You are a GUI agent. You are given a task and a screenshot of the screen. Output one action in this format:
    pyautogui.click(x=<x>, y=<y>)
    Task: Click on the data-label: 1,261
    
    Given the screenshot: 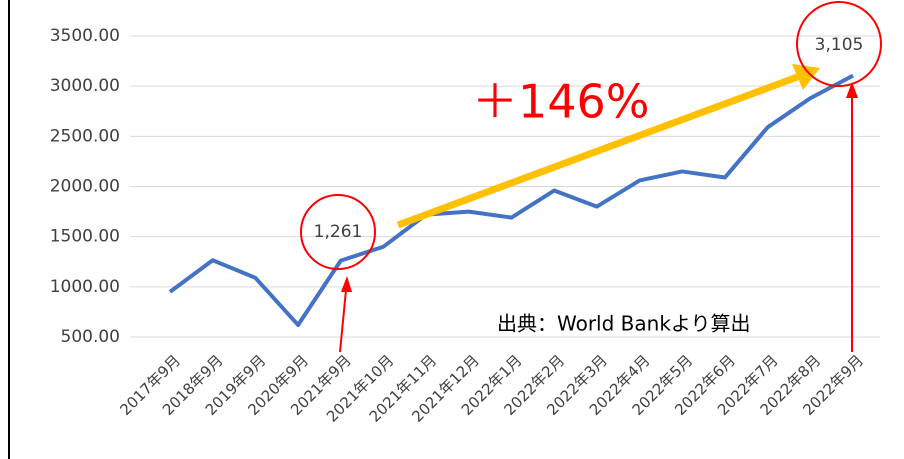 What is the action you would take?
    pyautogui.click(x=338, y=232)
    